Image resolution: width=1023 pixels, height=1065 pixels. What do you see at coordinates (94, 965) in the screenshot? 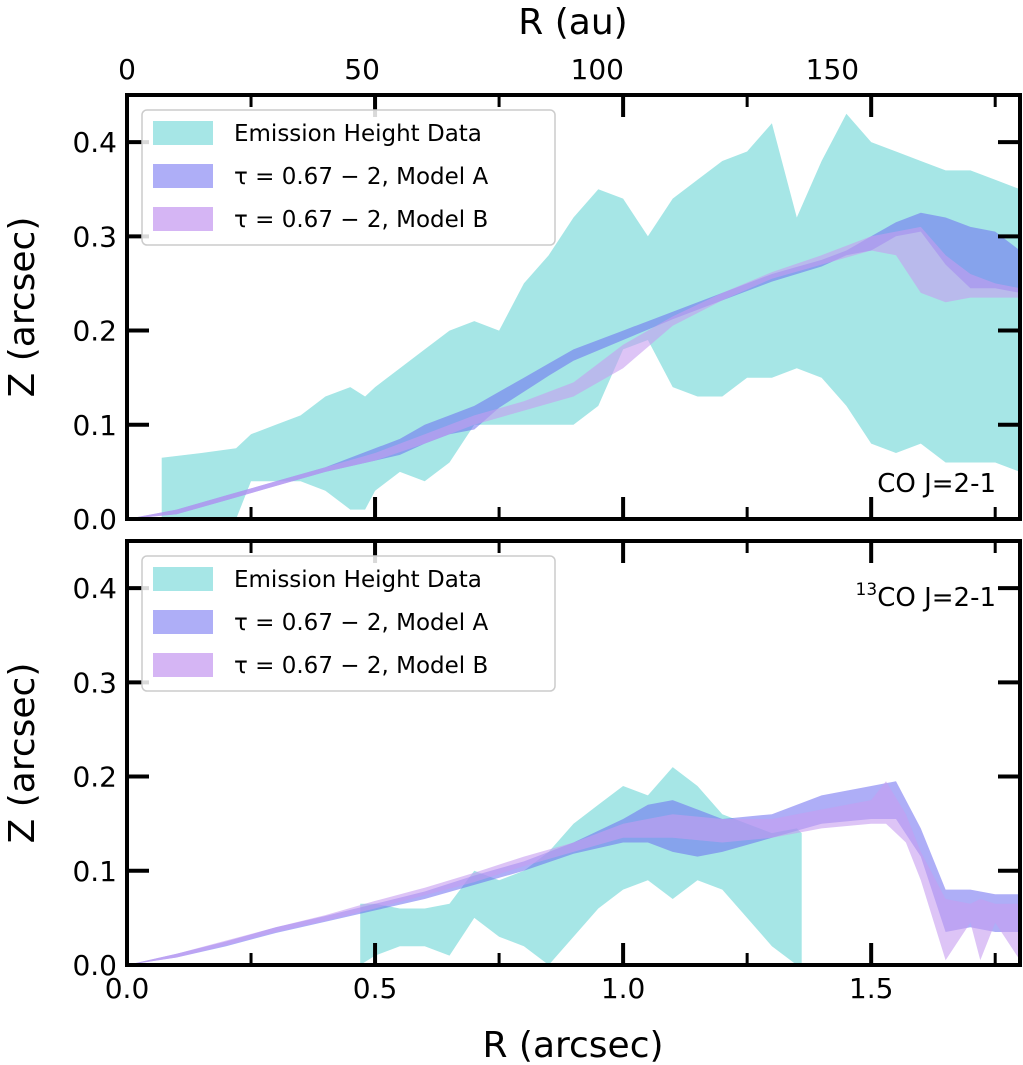
I see `bottom-y-tick-label: 0.0` at bounding box center [94, 965].